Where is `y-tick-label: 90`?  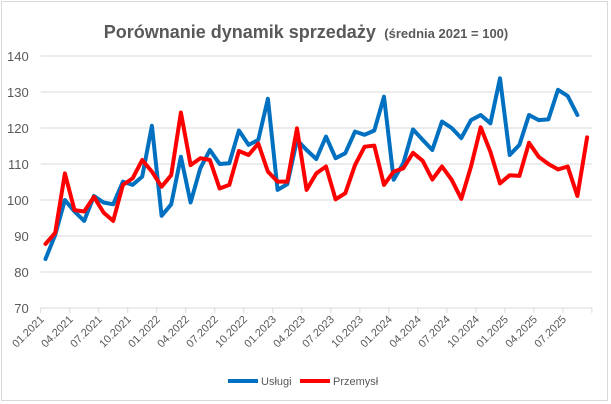
y-tick-label: 90 is located at coordinates (21, 236).